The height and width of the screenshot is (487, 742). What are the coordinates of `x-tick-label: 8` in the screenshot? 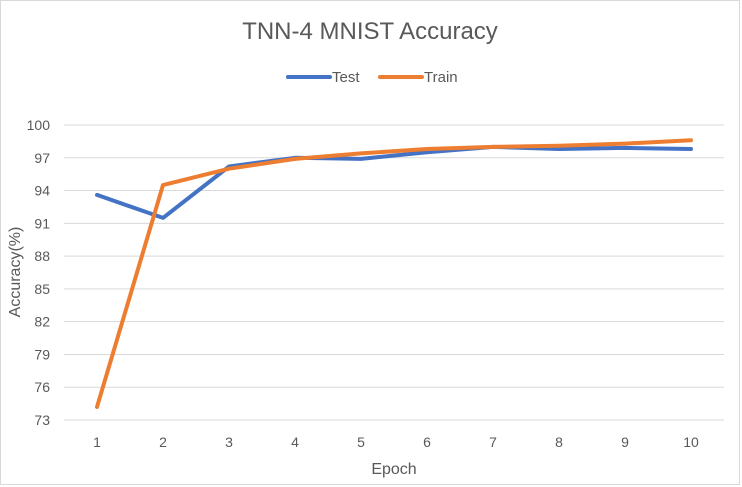 It's located at (559, 442).